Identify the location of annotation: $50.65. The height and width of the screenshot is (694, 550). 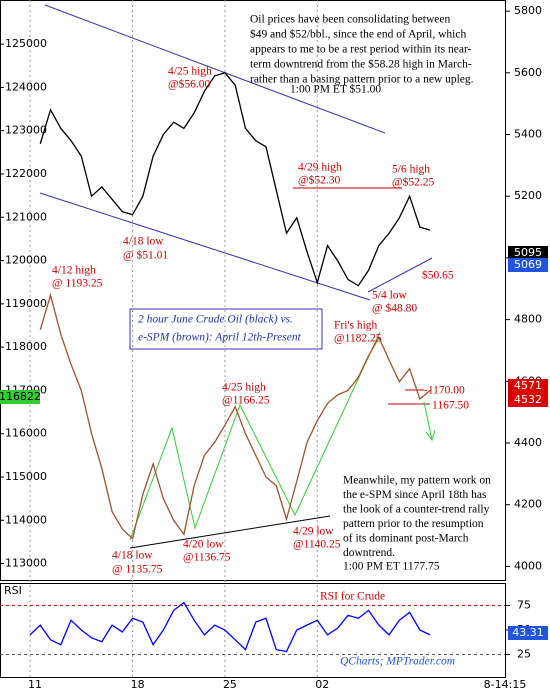
(438, 275).